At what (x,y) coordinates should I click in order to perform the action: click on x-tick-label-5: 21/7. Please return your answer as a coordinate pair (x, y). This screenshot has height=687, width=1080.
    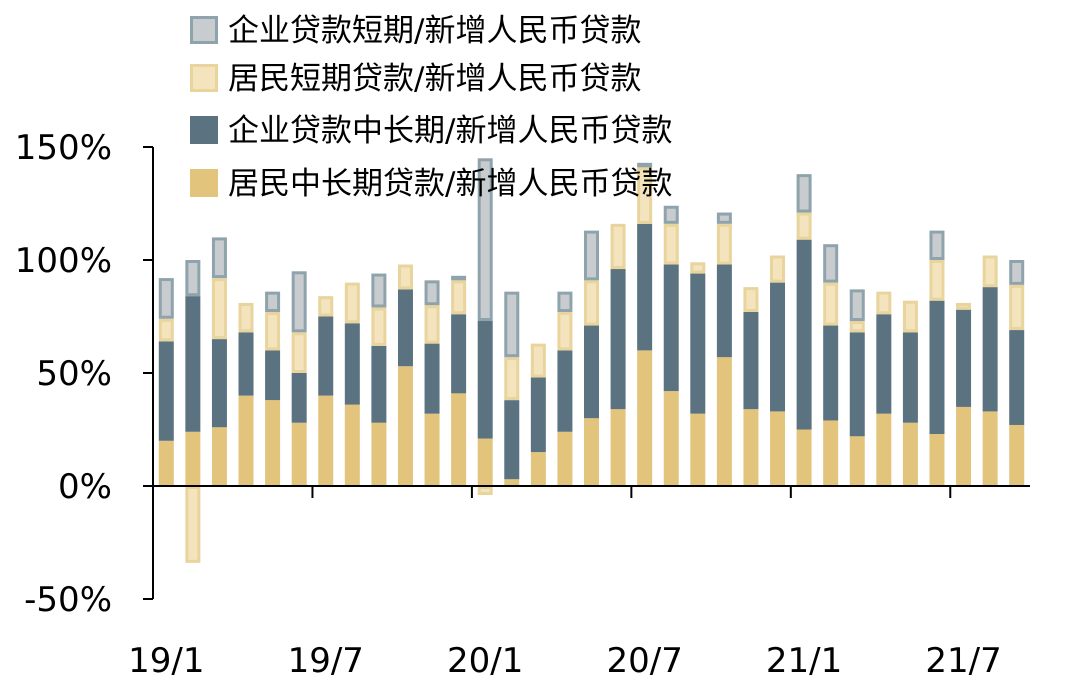
    Looking at the image, I should click on (963, 661).